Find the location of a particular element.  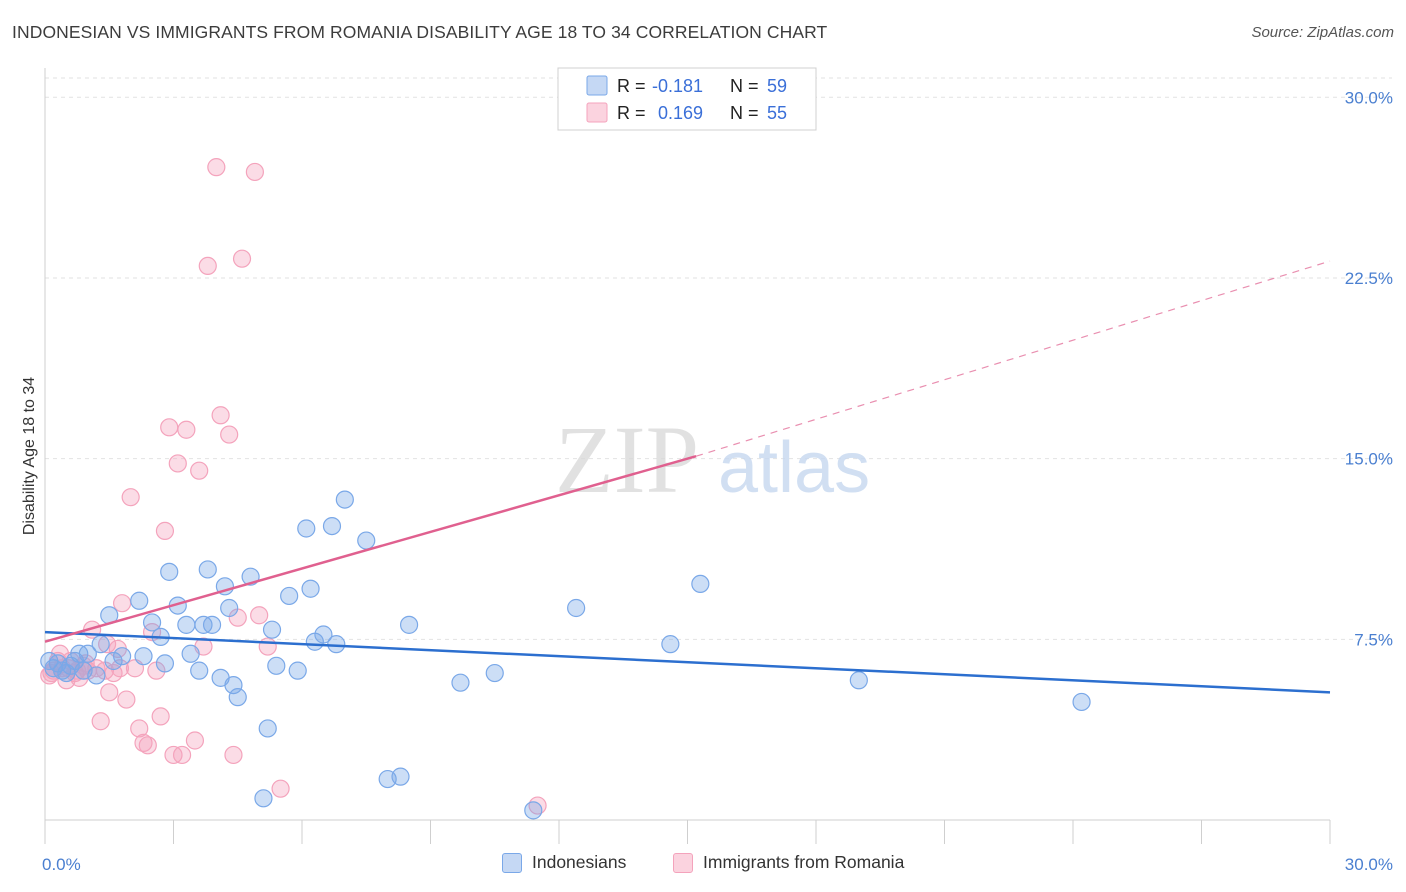

legend-item-indonesians: Indonesians is located at coordinates (564, 862).